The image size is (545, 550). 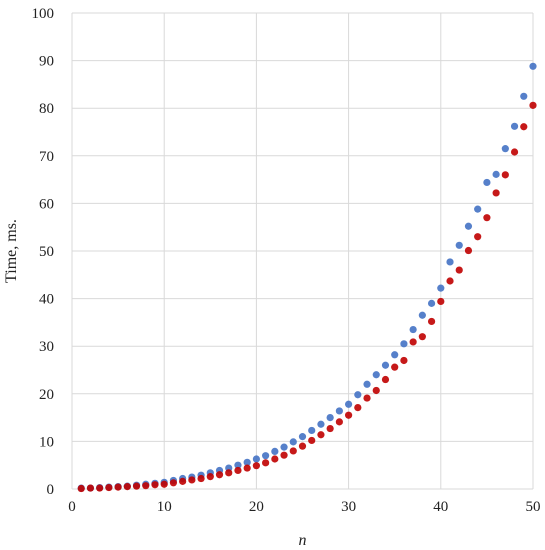 What do you see at coordinates (11, 251) in the screenshot?
I see `y-axis-title: Time, ms.` at bounding box center [11, 251].